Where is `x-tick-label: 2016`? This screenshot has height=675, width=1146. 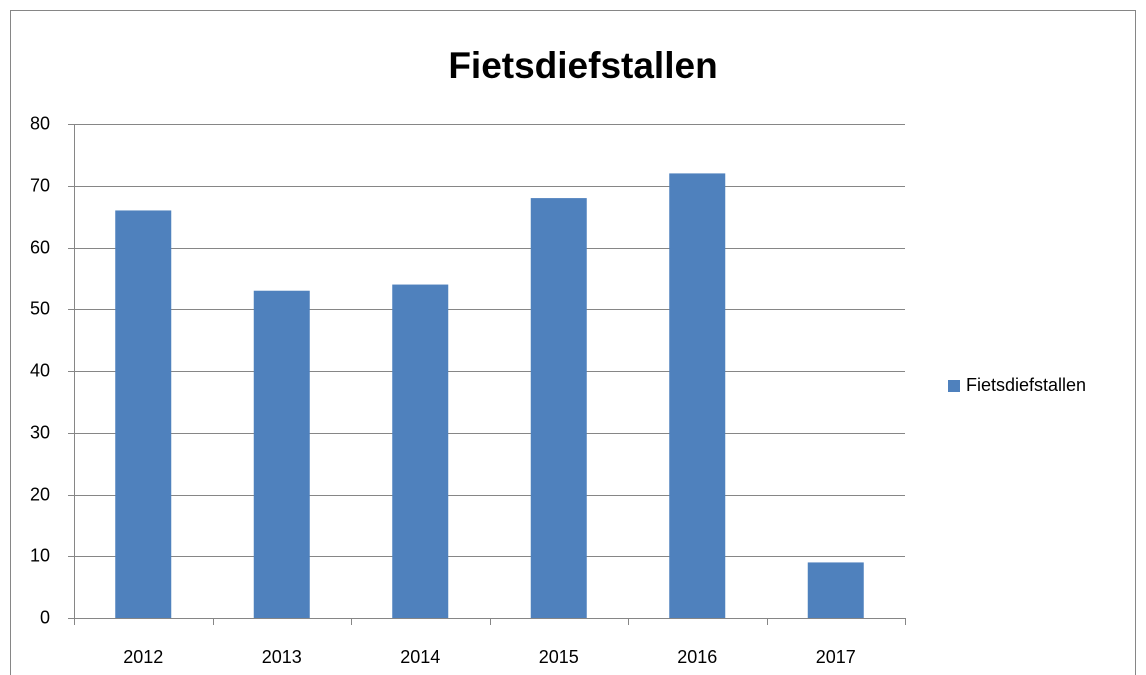 x-tick-label: 2016 is located at coordinates (697, 657).